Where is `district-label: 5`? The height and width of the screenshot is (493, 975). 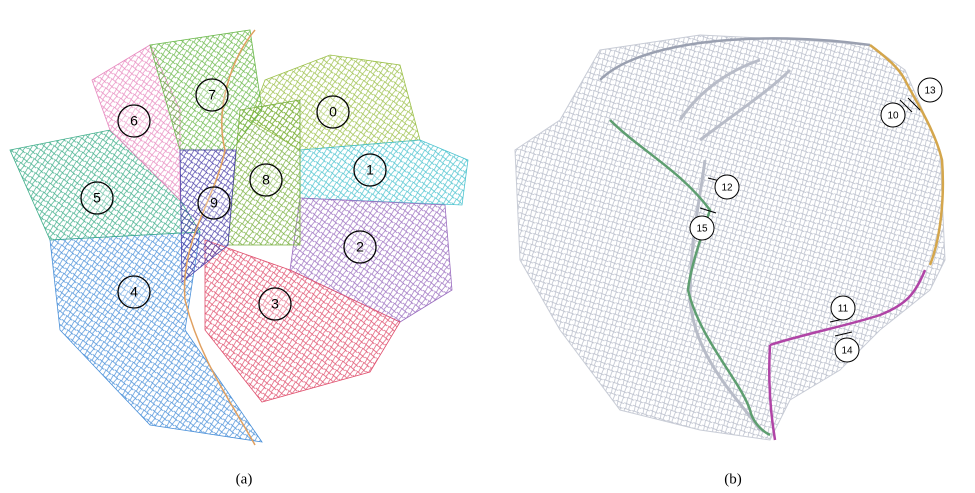 district-label: 5 is located at coordinates (97, 198).